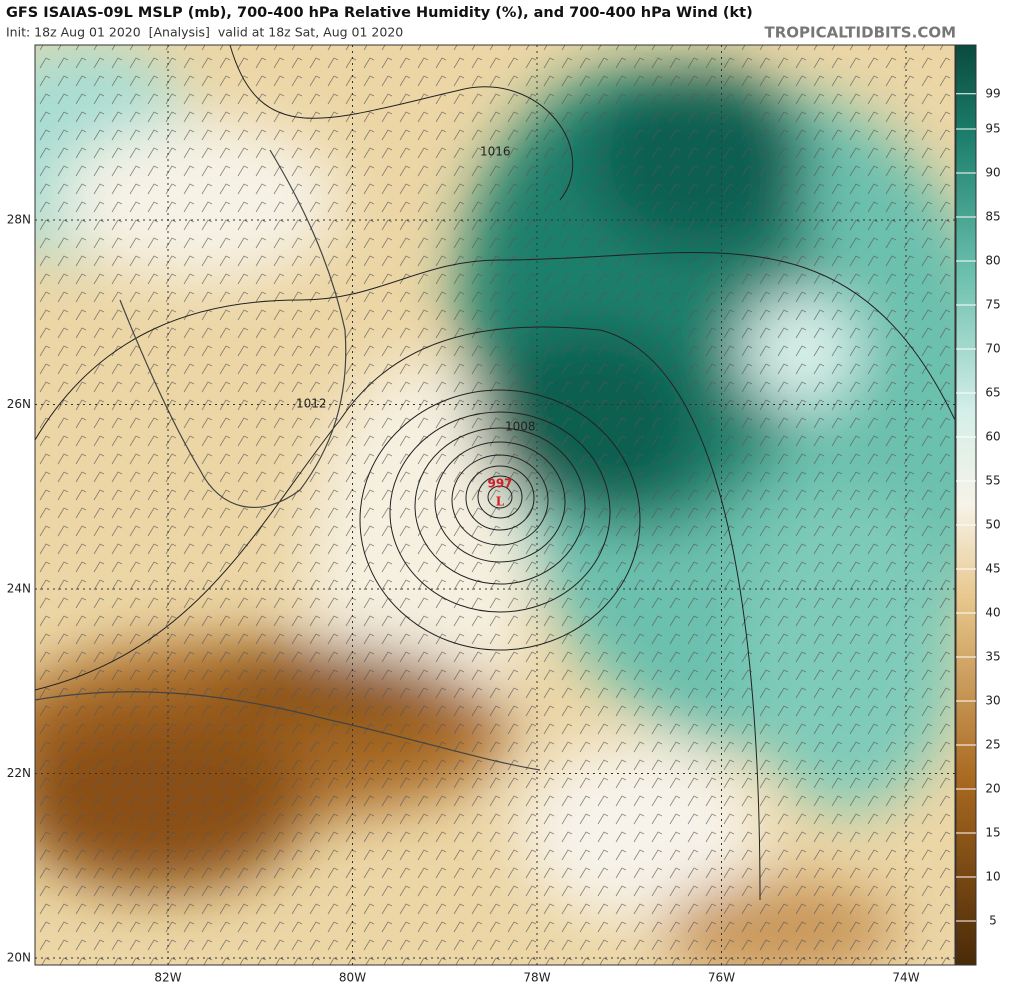  Describe the element at coordinates (992, 657) in the screenshot. I see `colorbar-label: 35` at that location.